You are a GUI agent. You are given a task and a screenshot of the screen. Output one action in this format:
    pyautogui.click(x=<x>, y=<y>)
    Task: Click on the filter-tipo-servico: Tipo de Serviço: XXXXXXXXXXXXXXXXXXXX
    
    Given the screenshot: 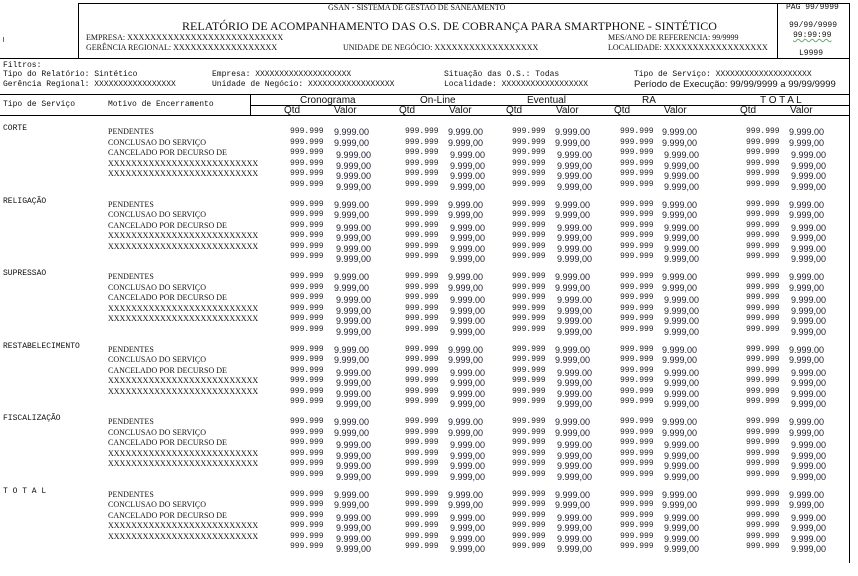 What is the action you would take?
    pyautogui.click(x=723, y=74)
    